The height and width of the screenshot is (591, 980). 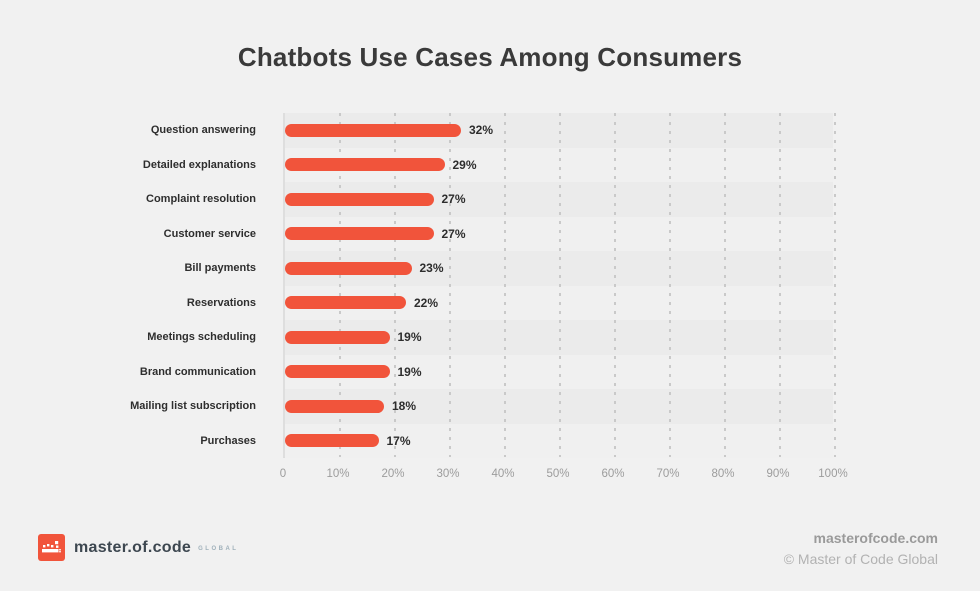 I want to click on category-label: Meetings scheduling, so click(x=201, y=337).